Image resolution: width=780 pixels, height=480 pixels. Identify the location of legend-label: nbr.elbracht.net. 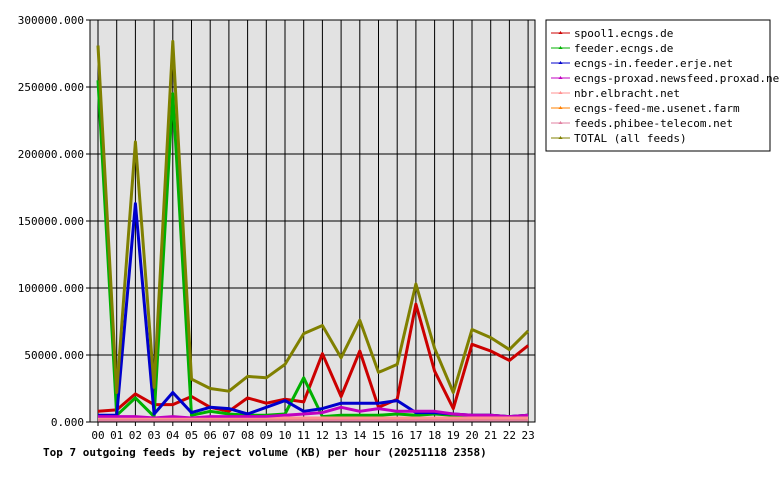
(627, 93).